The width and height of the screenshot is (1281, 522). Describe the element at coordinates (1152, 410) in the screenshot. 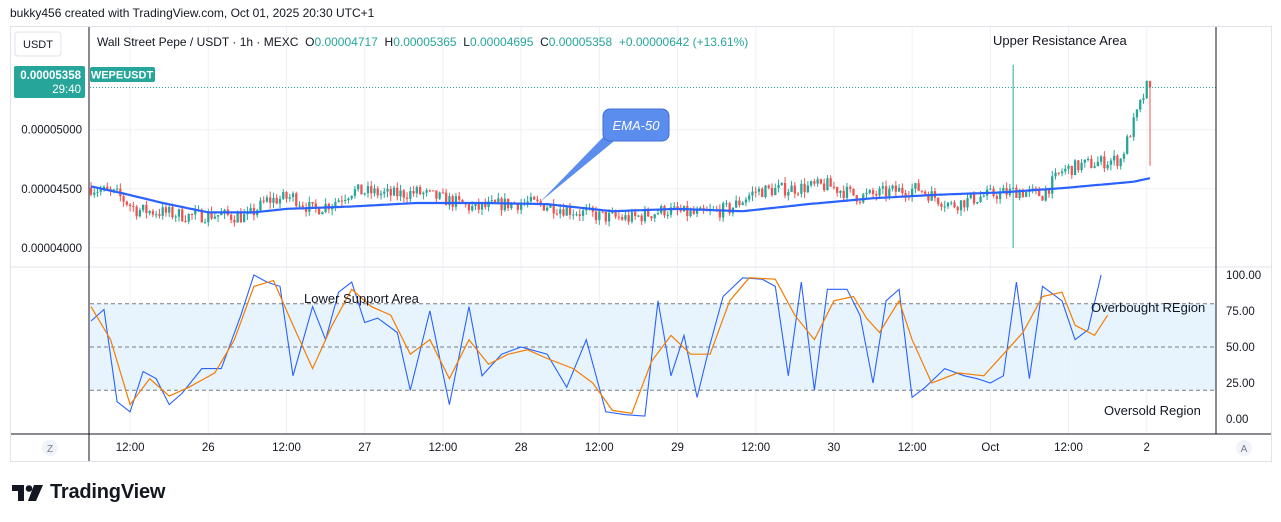

I see `oversold-label: Oversold Region` at that location.